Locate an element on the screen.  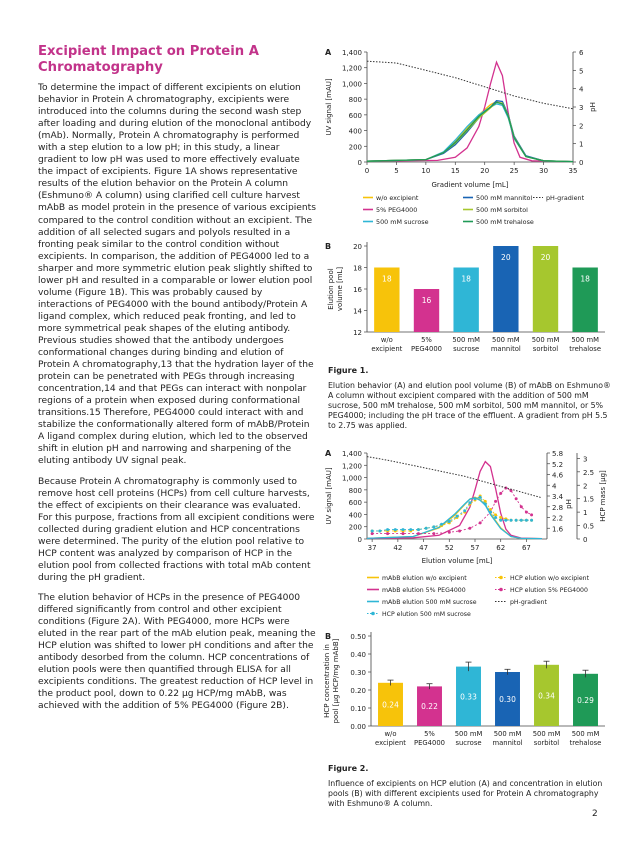
x-tick-label: 5 is located at coordinates (396, 171).